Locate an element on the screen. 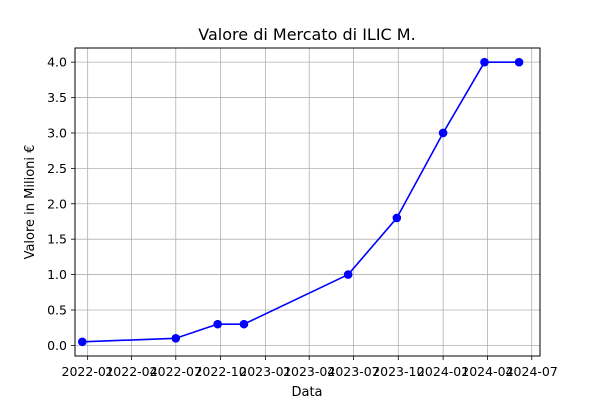 The image size is (600, 400). x-axis-label: Data is located at coordinates (306, 392).